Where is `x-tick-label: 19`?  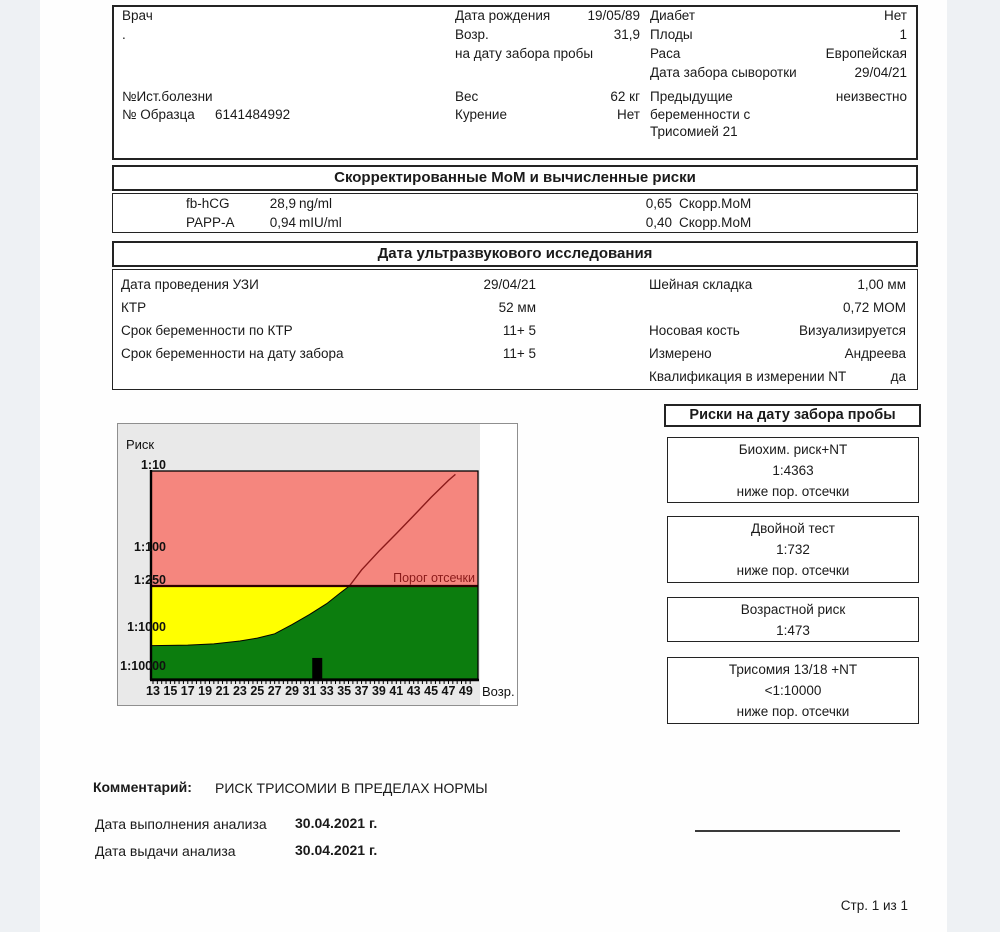 x-tick-label: 19 is located at coordinates (205, 691).